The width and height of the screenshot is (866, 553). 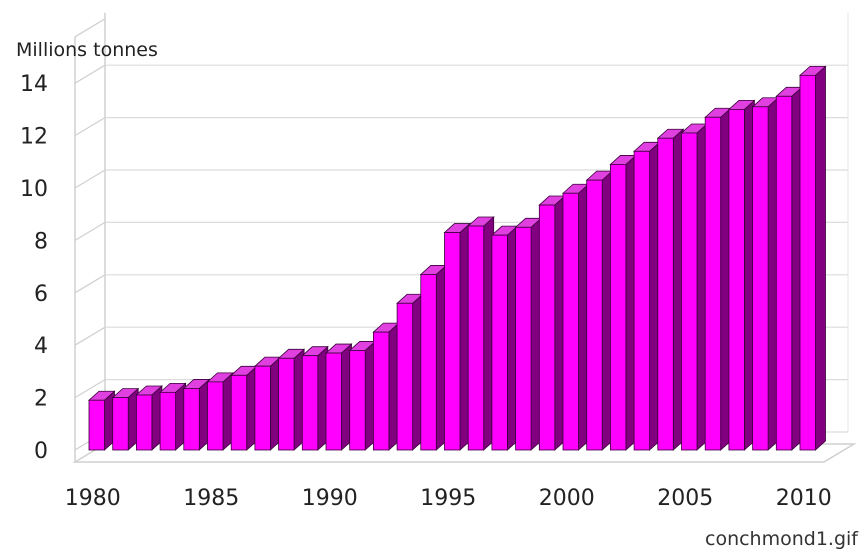 What do you see at coordinates (41, 399) in the screenshot?
I see `y-tick-label: 2` at bounding box center [41, 399].